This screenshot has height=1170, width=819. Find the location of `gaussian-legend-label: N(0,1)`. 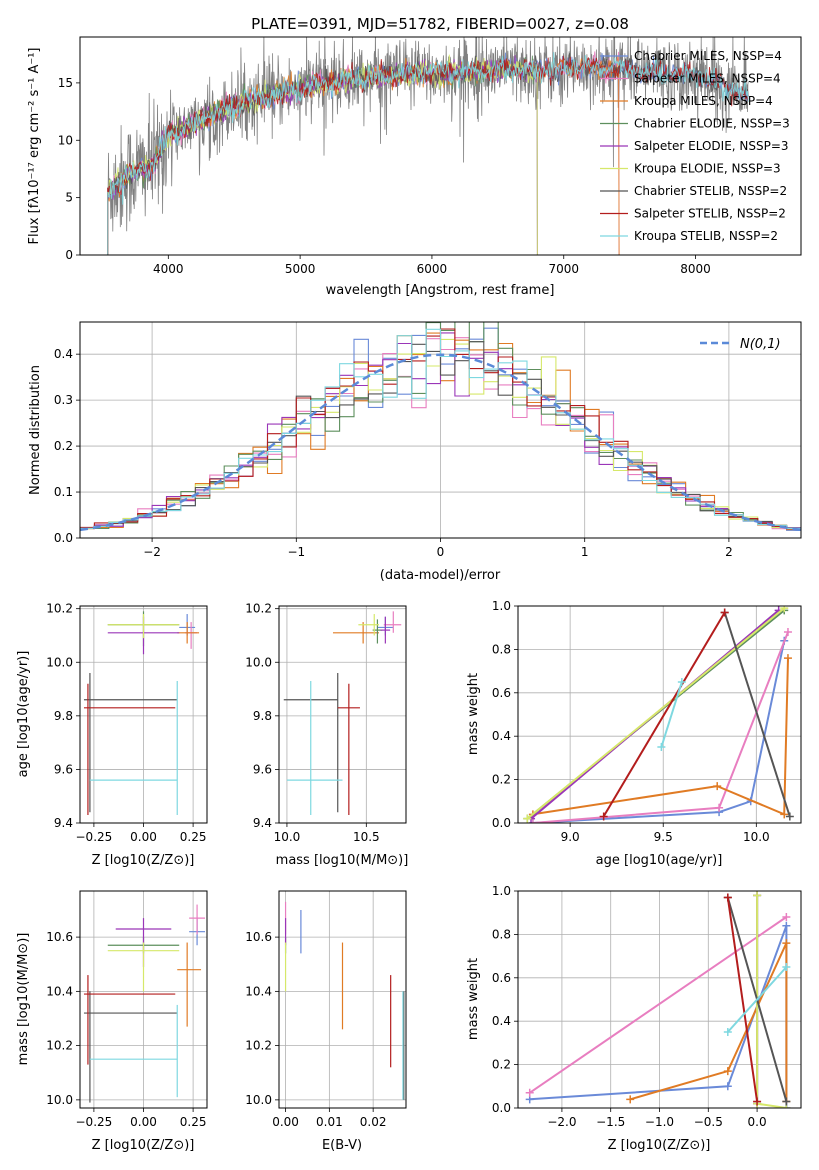

gaussian-legend-label: N(0,1) is located at coordinates (760, 344).